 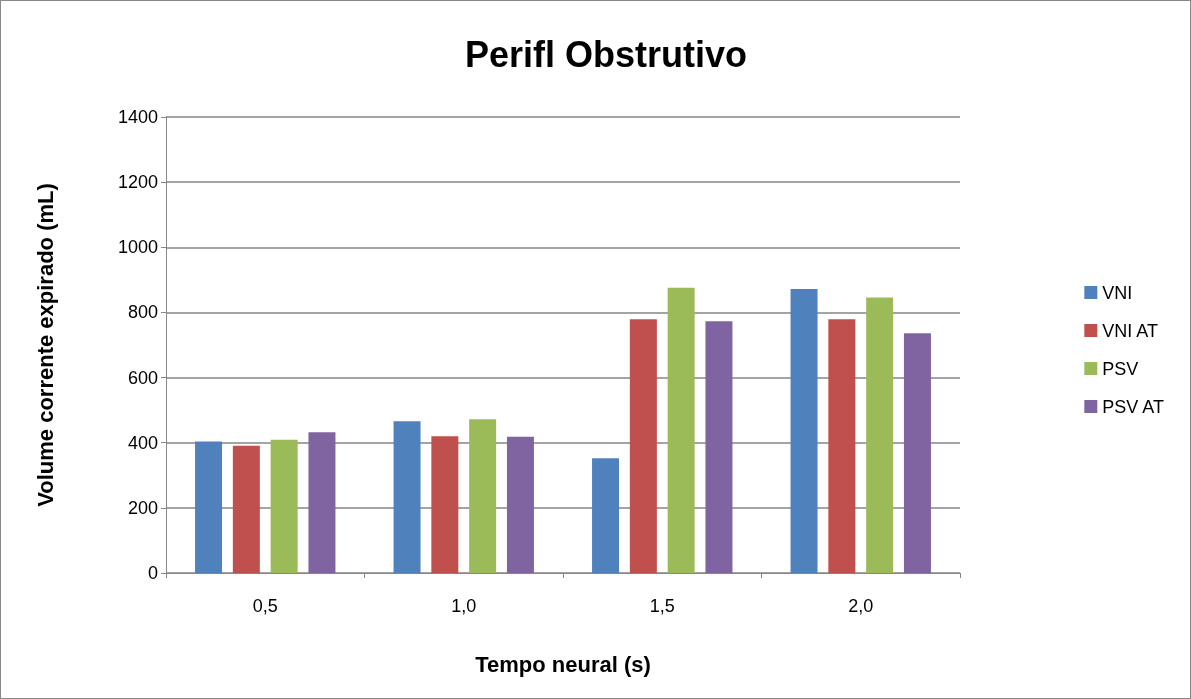 I want to click on legend-label: PSV, so click(x=1120, y=368).